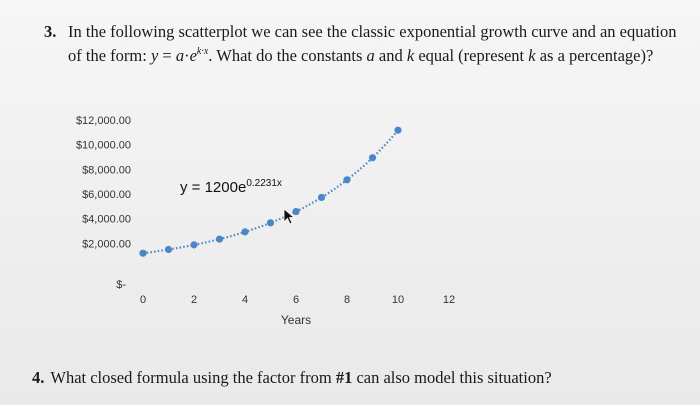 The image size is (700, 405). Describe the element at coordinates (106, 220) in the screenshot. I see `y-tick-label: $4,000.00` at that location.